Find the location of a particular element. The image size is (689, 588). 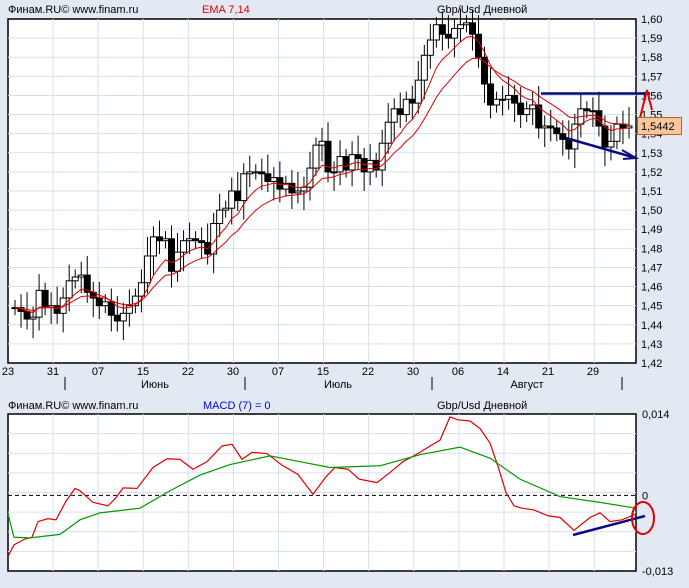

svg-text: Июнь is located at coordinates (155, 385).